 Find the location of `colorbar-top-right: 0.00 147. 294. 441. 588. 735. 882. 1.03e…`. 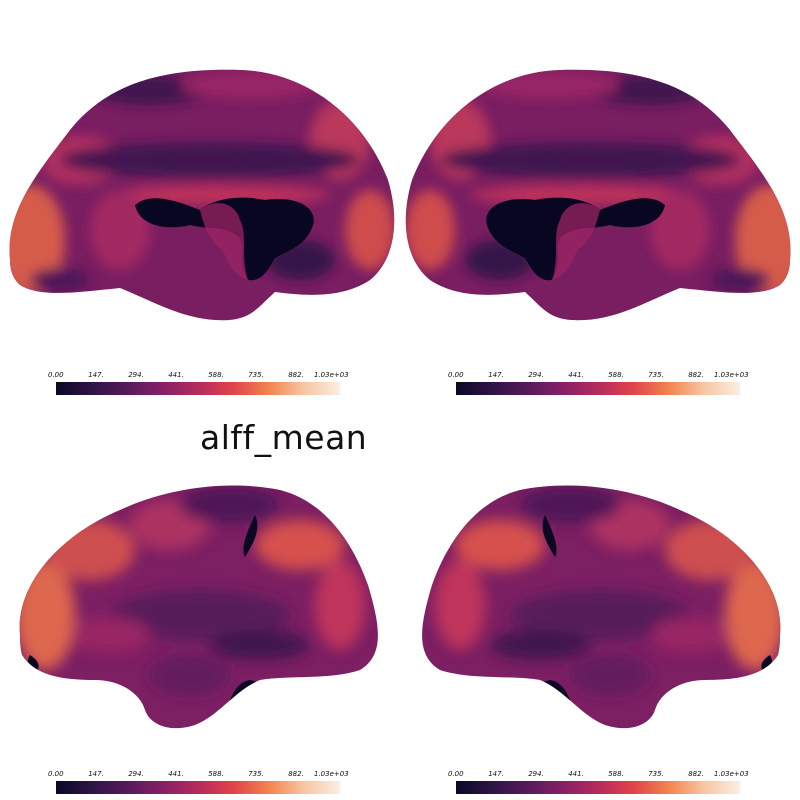

colorbar-top-right: 0.00 147. 294. 441. 588. 735. 882. 1.03e… is located at coordinates (598, 384).